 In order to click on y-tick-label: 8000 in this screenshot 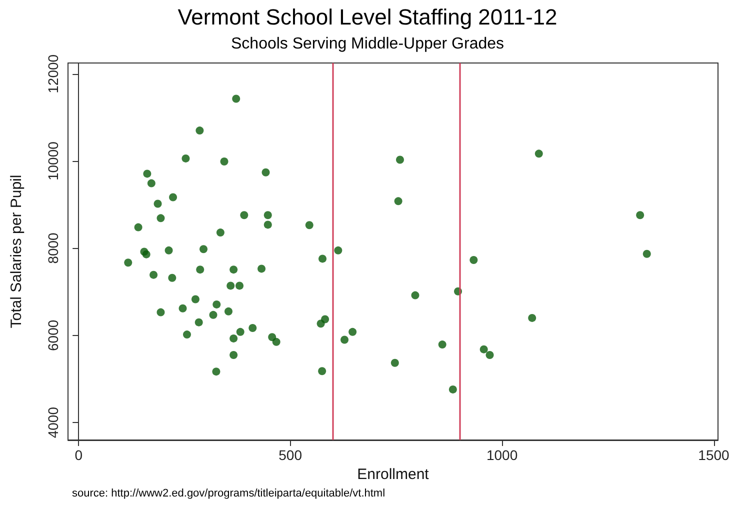, I will do `click(53, 248)`.